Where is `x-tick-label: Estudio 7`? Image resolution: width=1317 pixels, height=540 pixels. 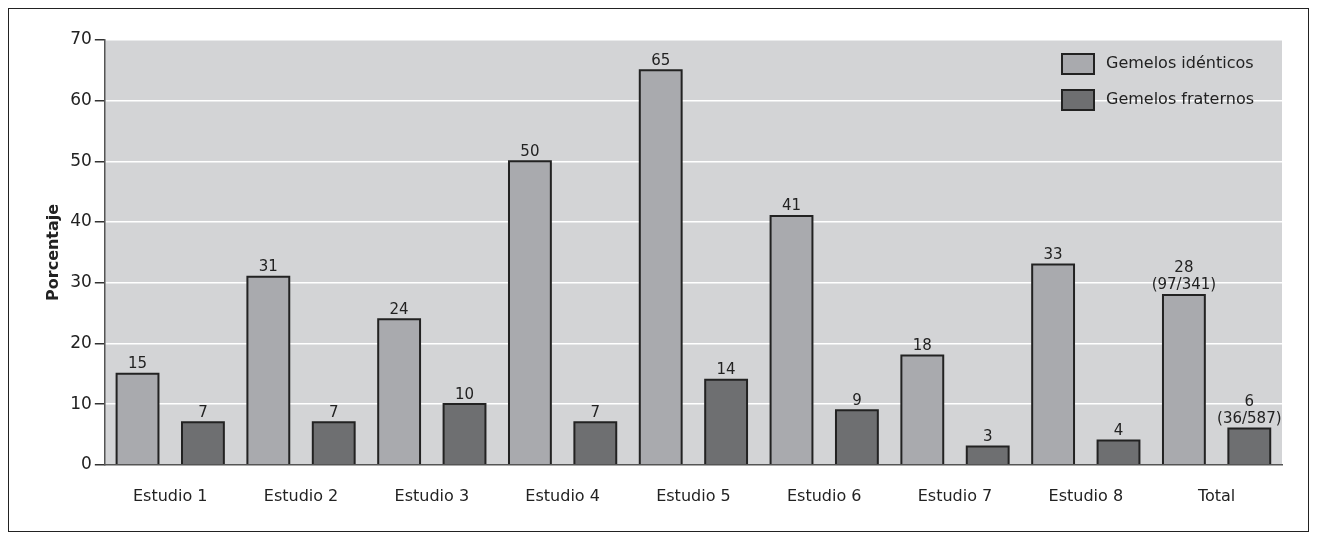
x-tick-label: Estudio 7 is located at coordinates (955, 495).